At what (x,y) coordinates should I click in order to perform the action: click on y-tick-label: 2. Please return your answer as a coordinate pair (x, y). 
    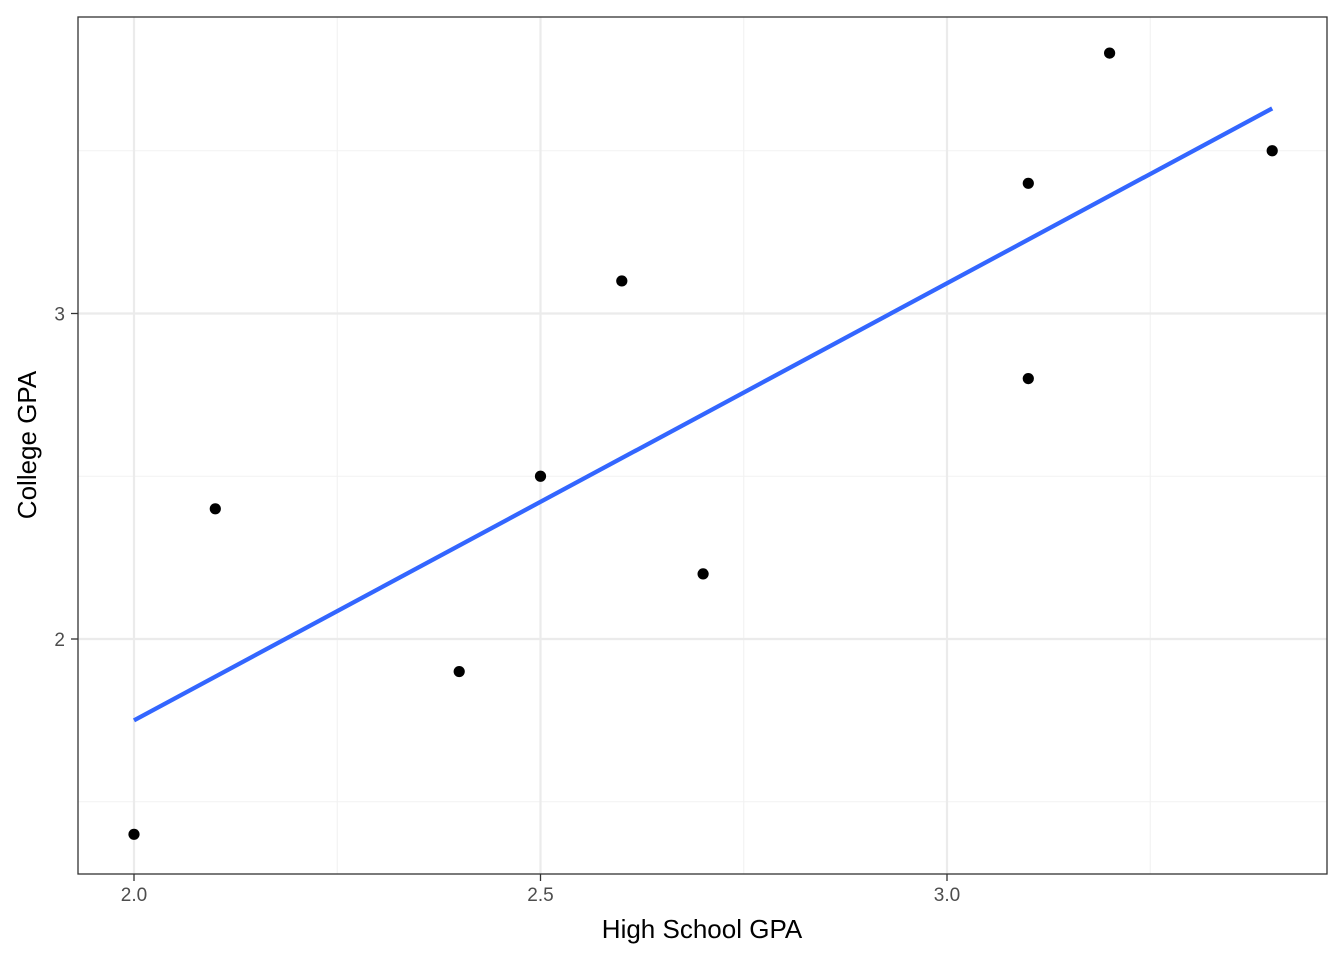
    Looking at the image, I should click on (59, 640).